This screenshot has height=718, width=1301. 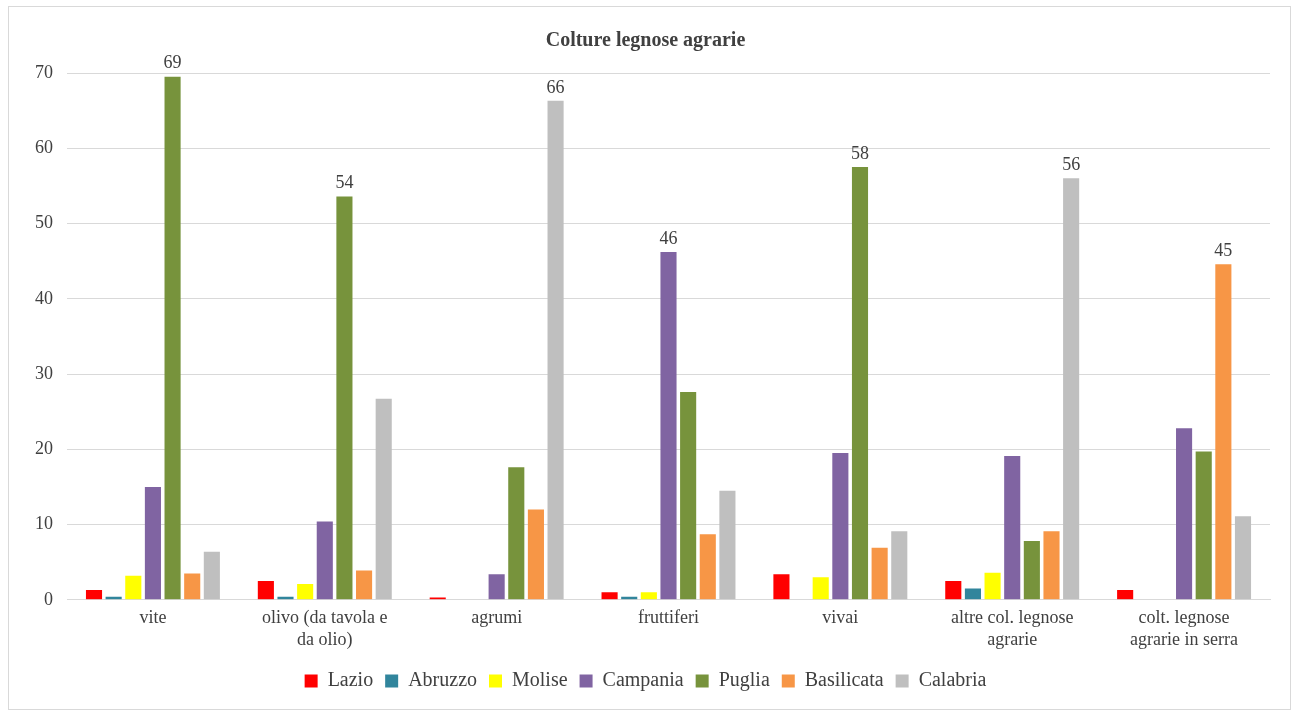 What do you see at coordinates (744, 680) in the screenshot?
I see `legend-label: Puglia` at bounding box center [744, 680].